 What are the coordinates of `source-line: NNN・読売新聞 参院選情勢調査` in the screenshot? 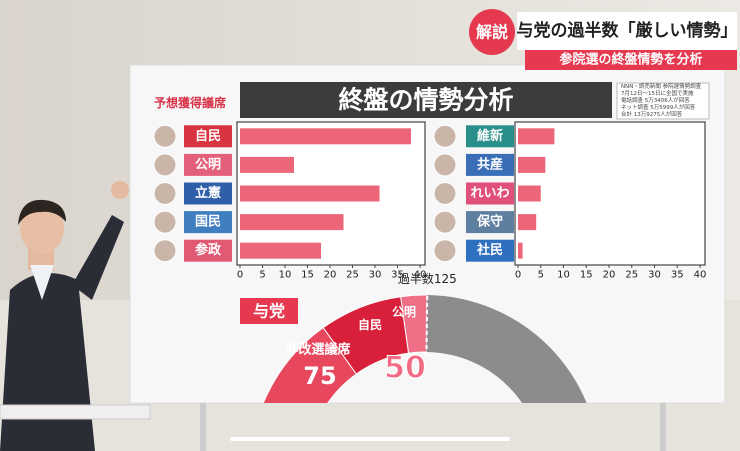 It's located at (661, 86).